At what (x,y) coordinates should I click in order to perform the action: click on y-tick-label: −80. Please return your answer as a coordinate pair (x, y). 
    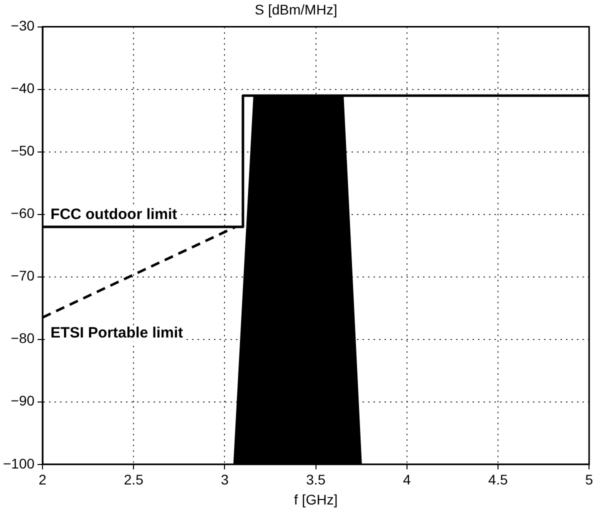
    Looking at the image, I should click on (22, 338).